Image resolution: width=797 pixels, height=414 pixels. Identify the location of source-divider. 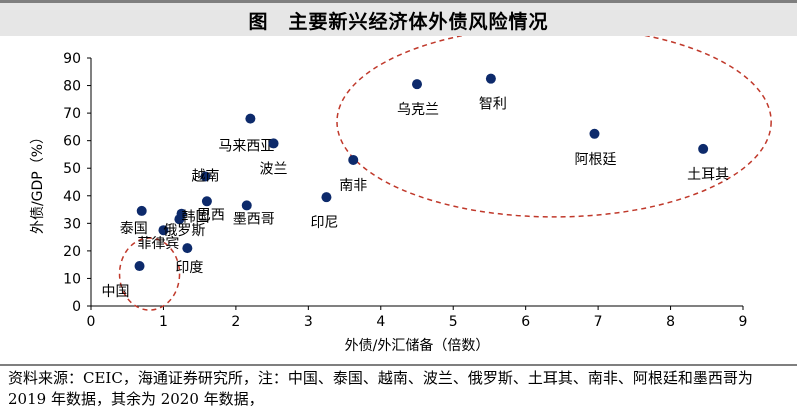
(398, 365).